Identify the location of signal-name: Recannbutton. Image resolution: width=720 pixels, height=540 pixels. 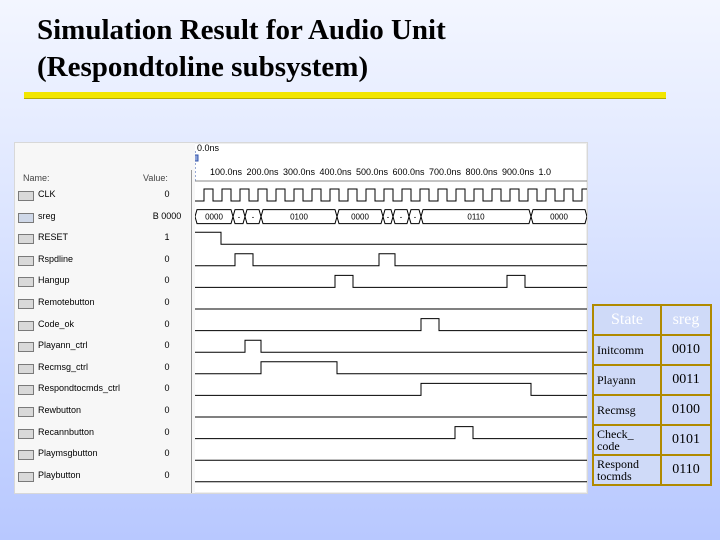
(66, 431).